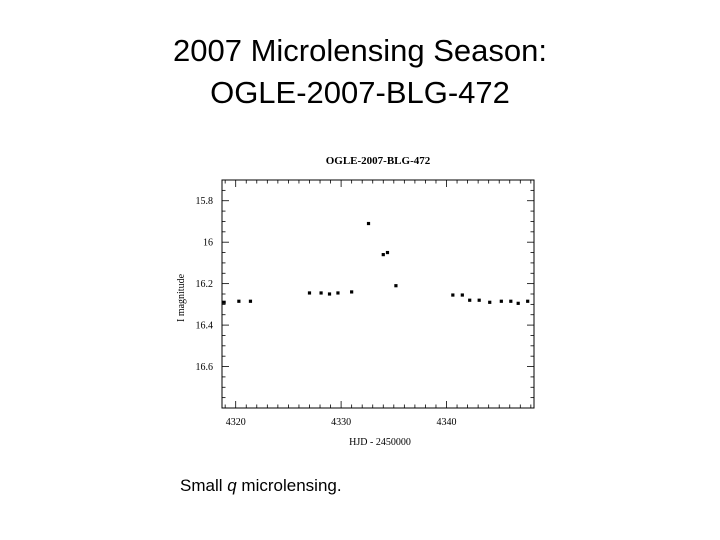 The image size is (720, 540). What do you see at coordinates (205, 326) in the screenshot?
I see `y-tick-label: 16.4` at bounding box center [205, 326].